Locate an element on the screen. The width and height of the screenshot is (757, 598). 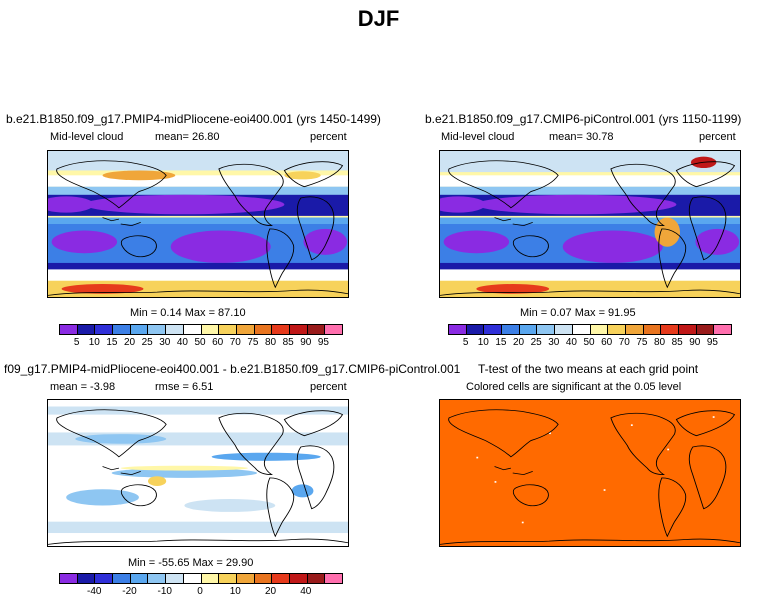
panel2-map is located at coordinates (590, 224).